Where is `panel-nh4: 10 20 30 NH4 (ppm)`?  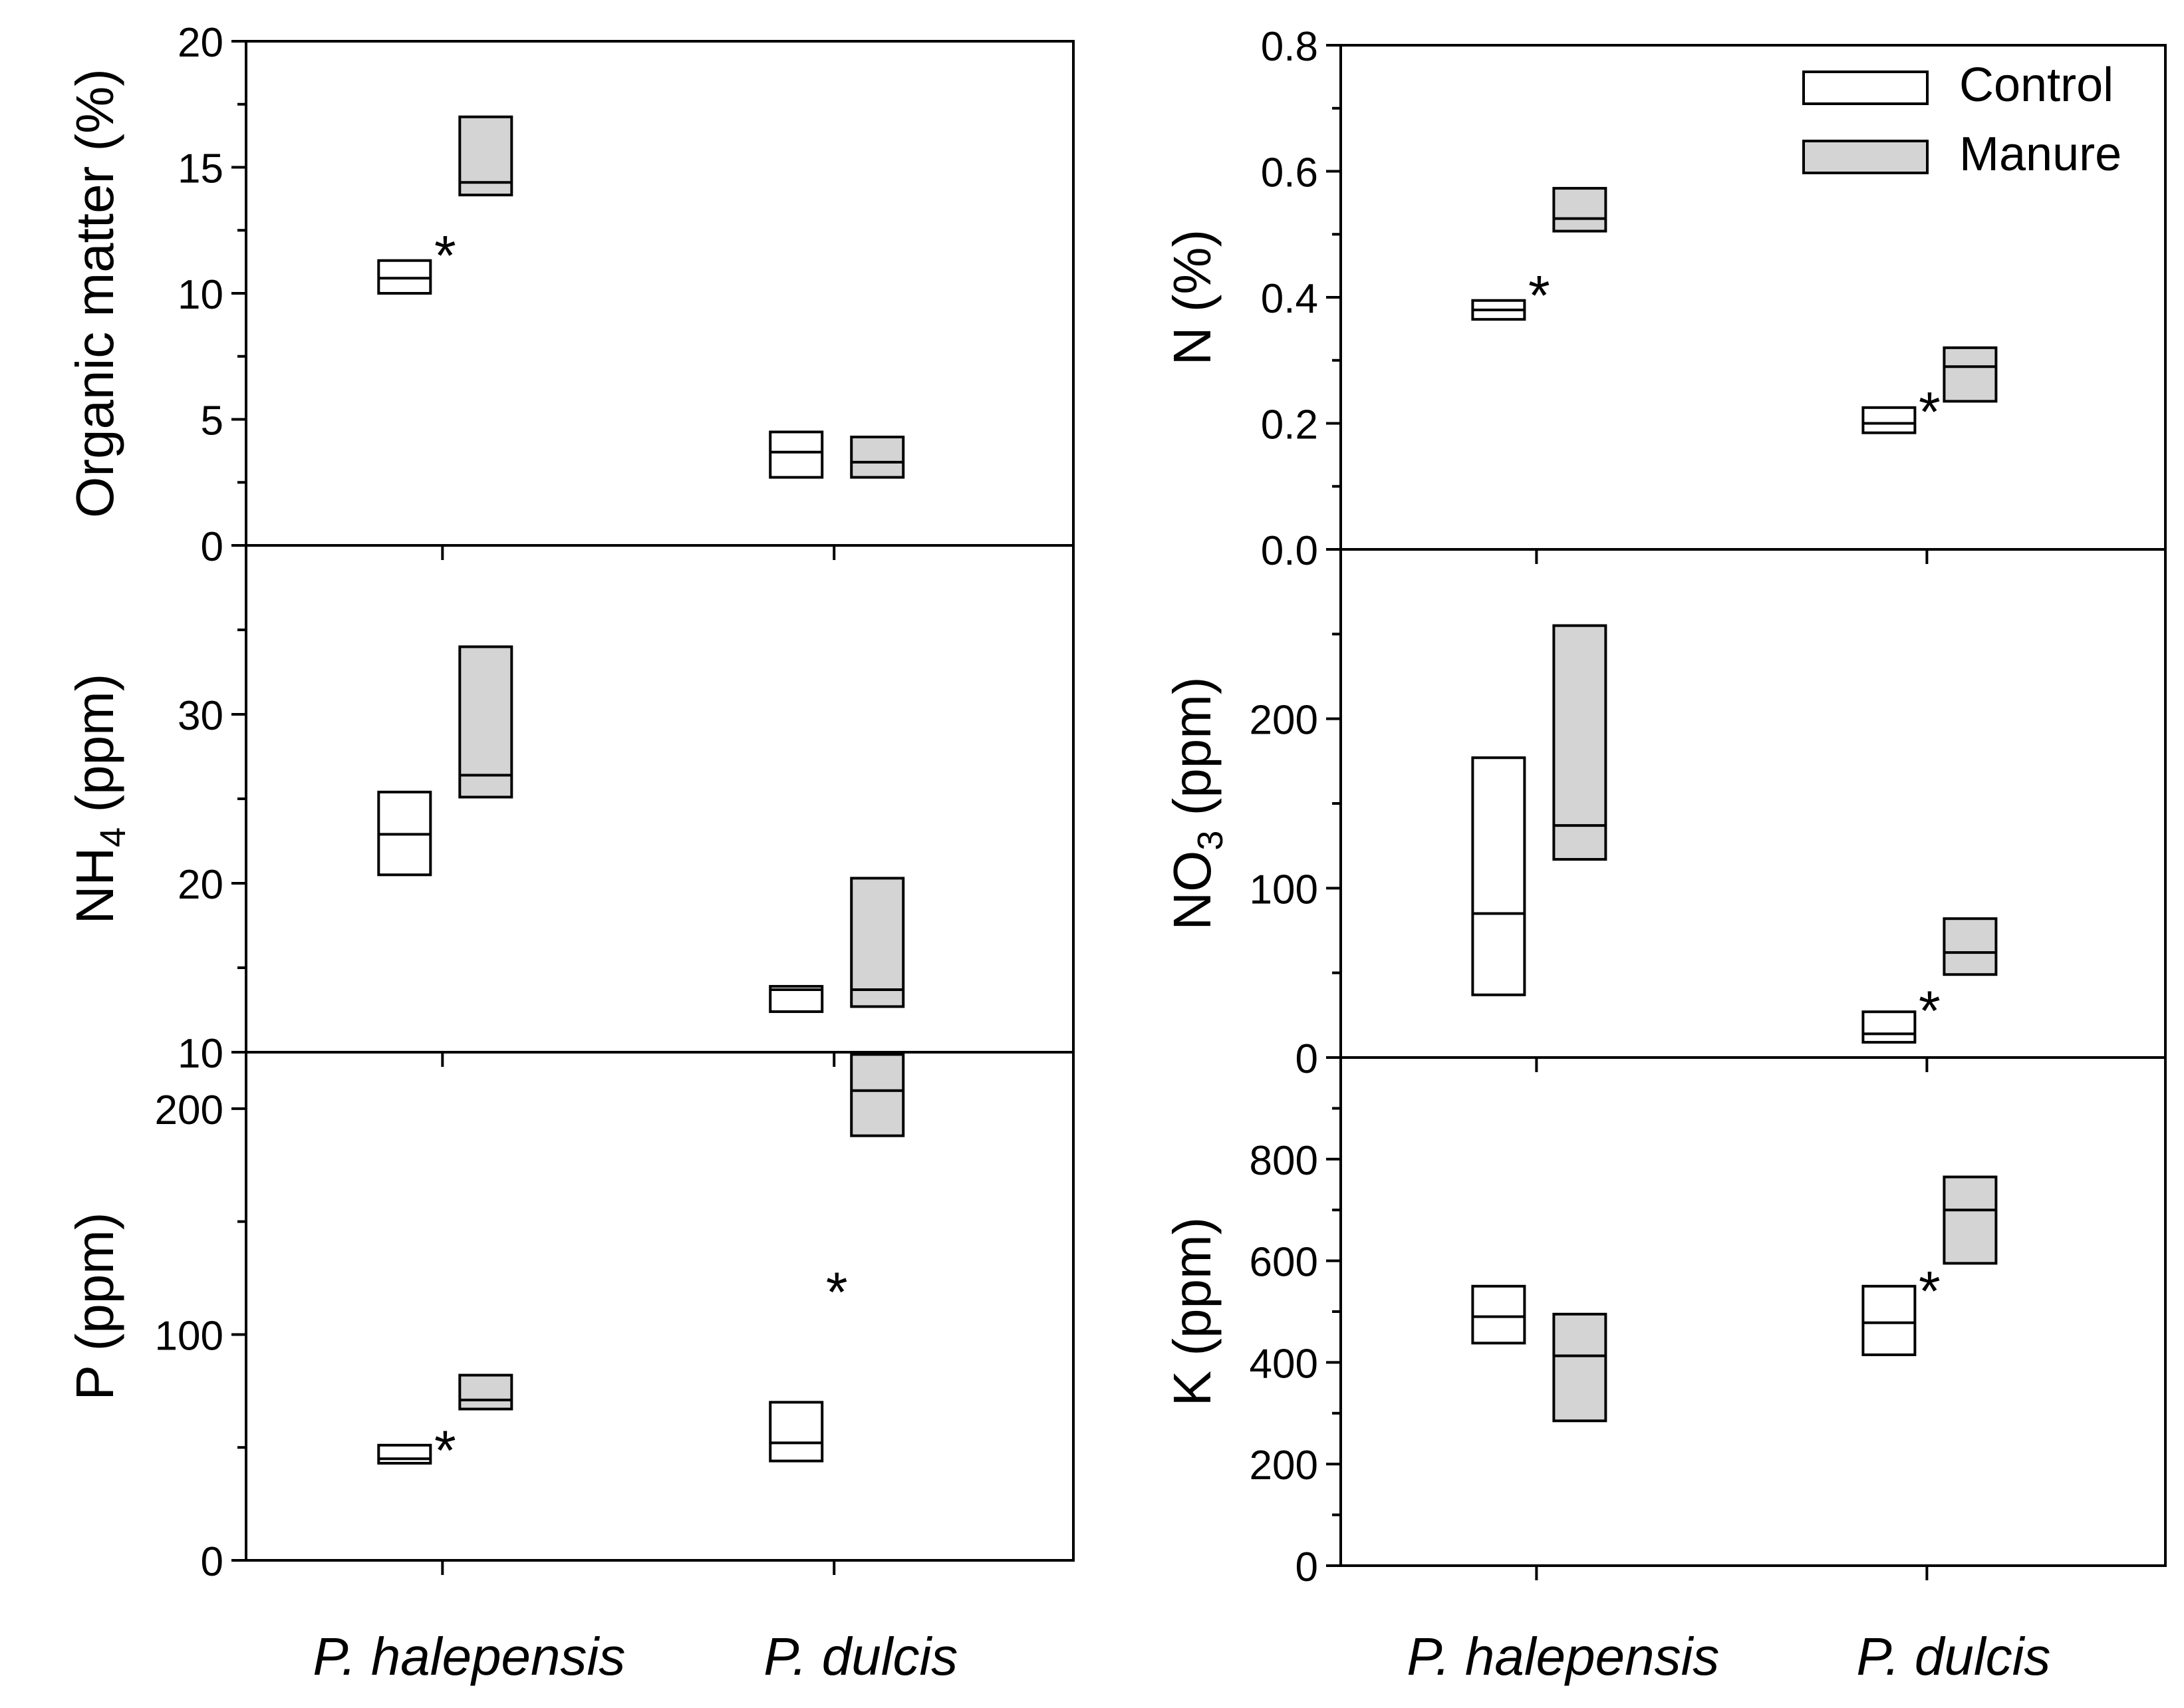
panel-nh4: 10 20 30 NH4 (ppm) is located at coordinates (570, 810).